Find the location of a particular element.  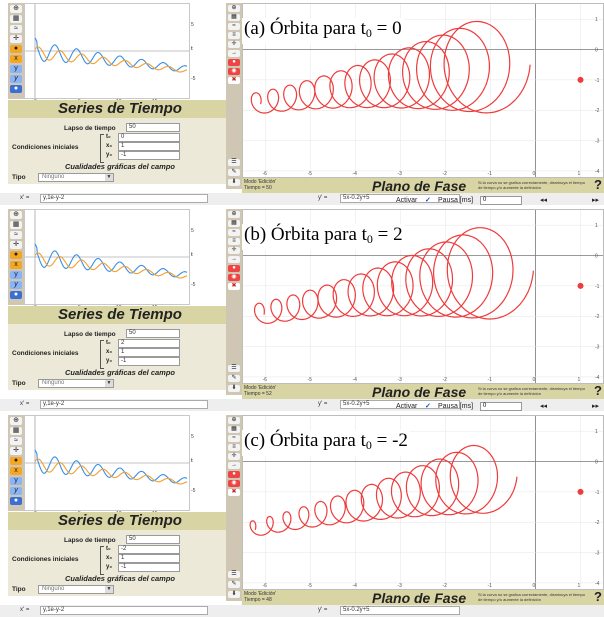

t0-input: 0 is located at coordinates (149, 137).